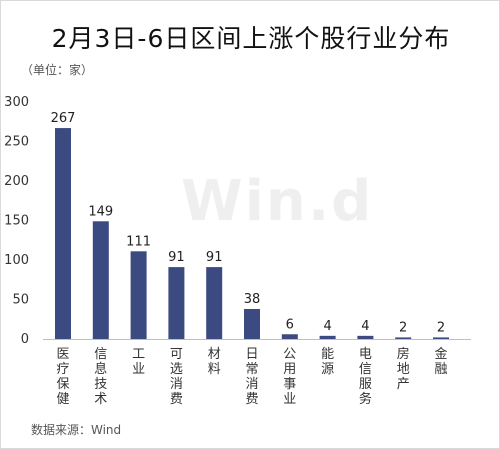  What do you see at coordinates (251, 377) in the screenshot?
I see `category-label-6: 日常消费` at bounding box center [251, 377].